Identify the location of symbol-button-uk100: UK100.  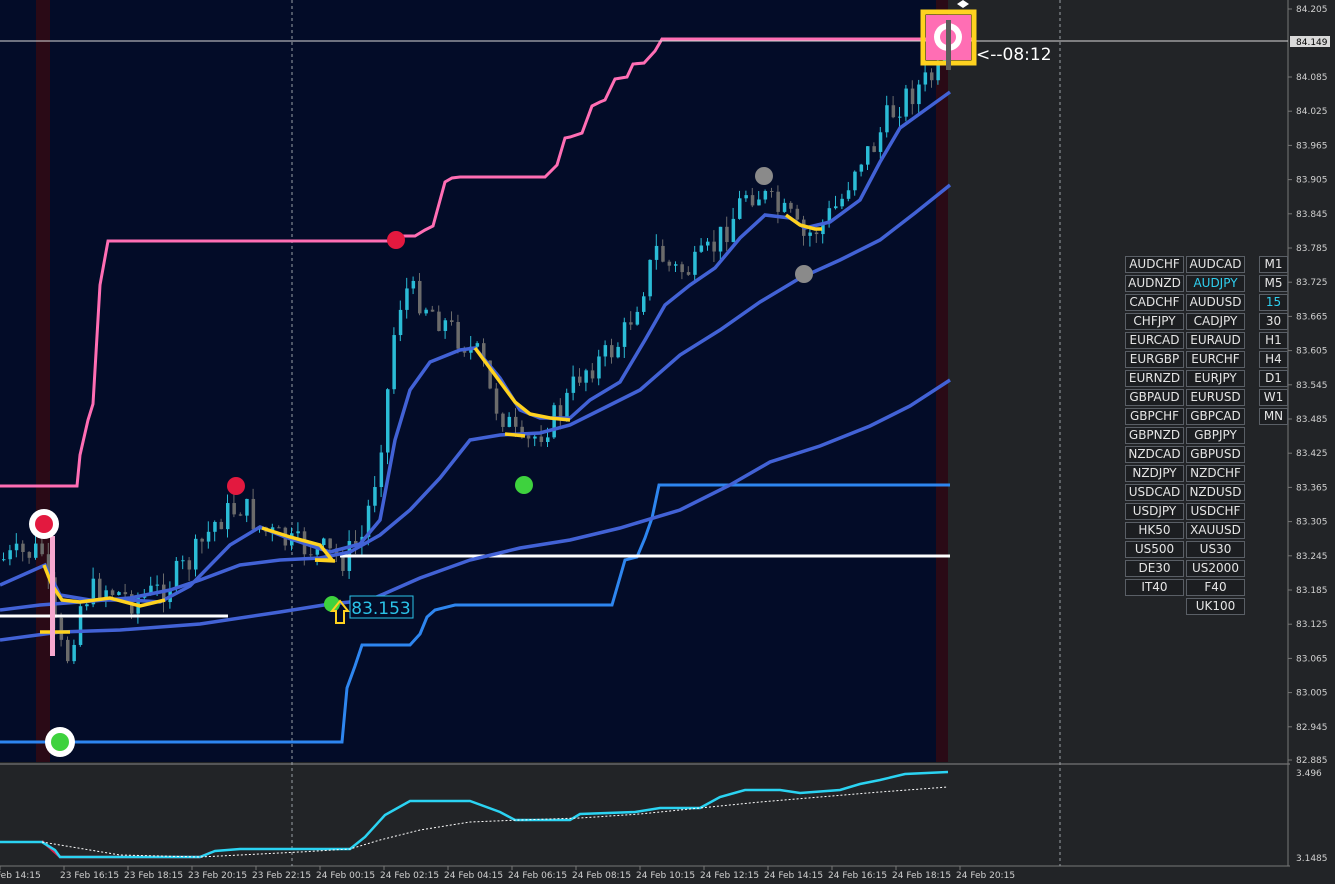
(1215, 606).